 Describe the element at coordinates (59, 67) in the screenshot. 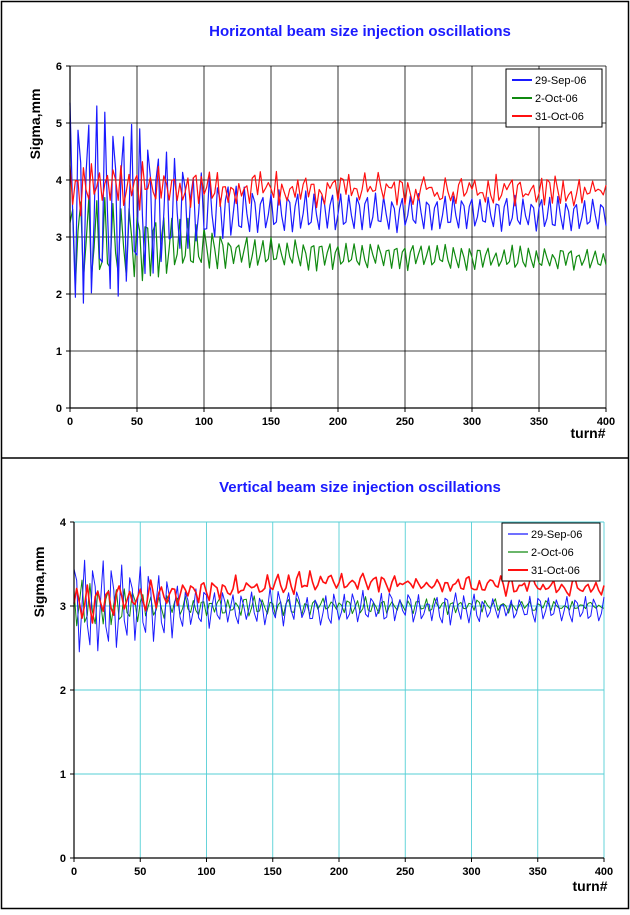

I see `y-tick-label: 6` at that location.